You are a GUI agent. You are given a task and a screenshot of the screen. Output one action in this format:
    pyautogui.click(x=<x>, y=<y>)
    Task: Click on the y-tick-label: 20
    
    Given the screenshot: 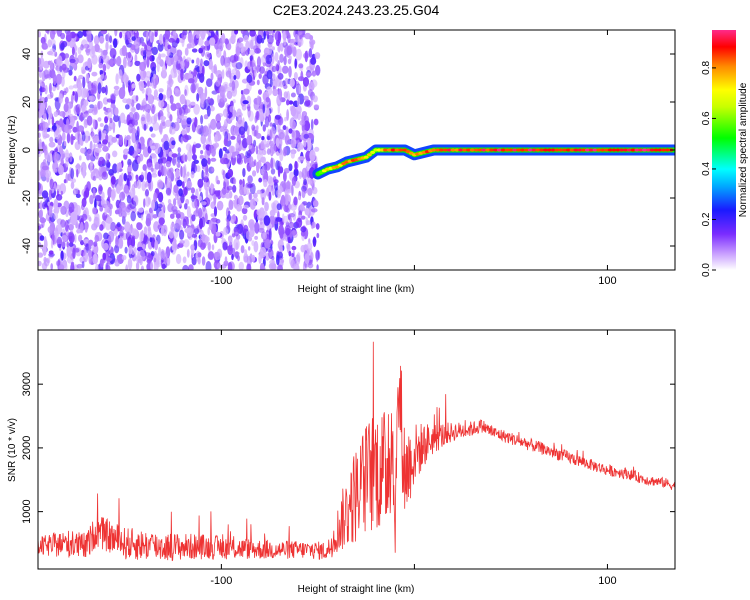 What is the action you would take?
    pyautogui.click(x=27, y=102)
    